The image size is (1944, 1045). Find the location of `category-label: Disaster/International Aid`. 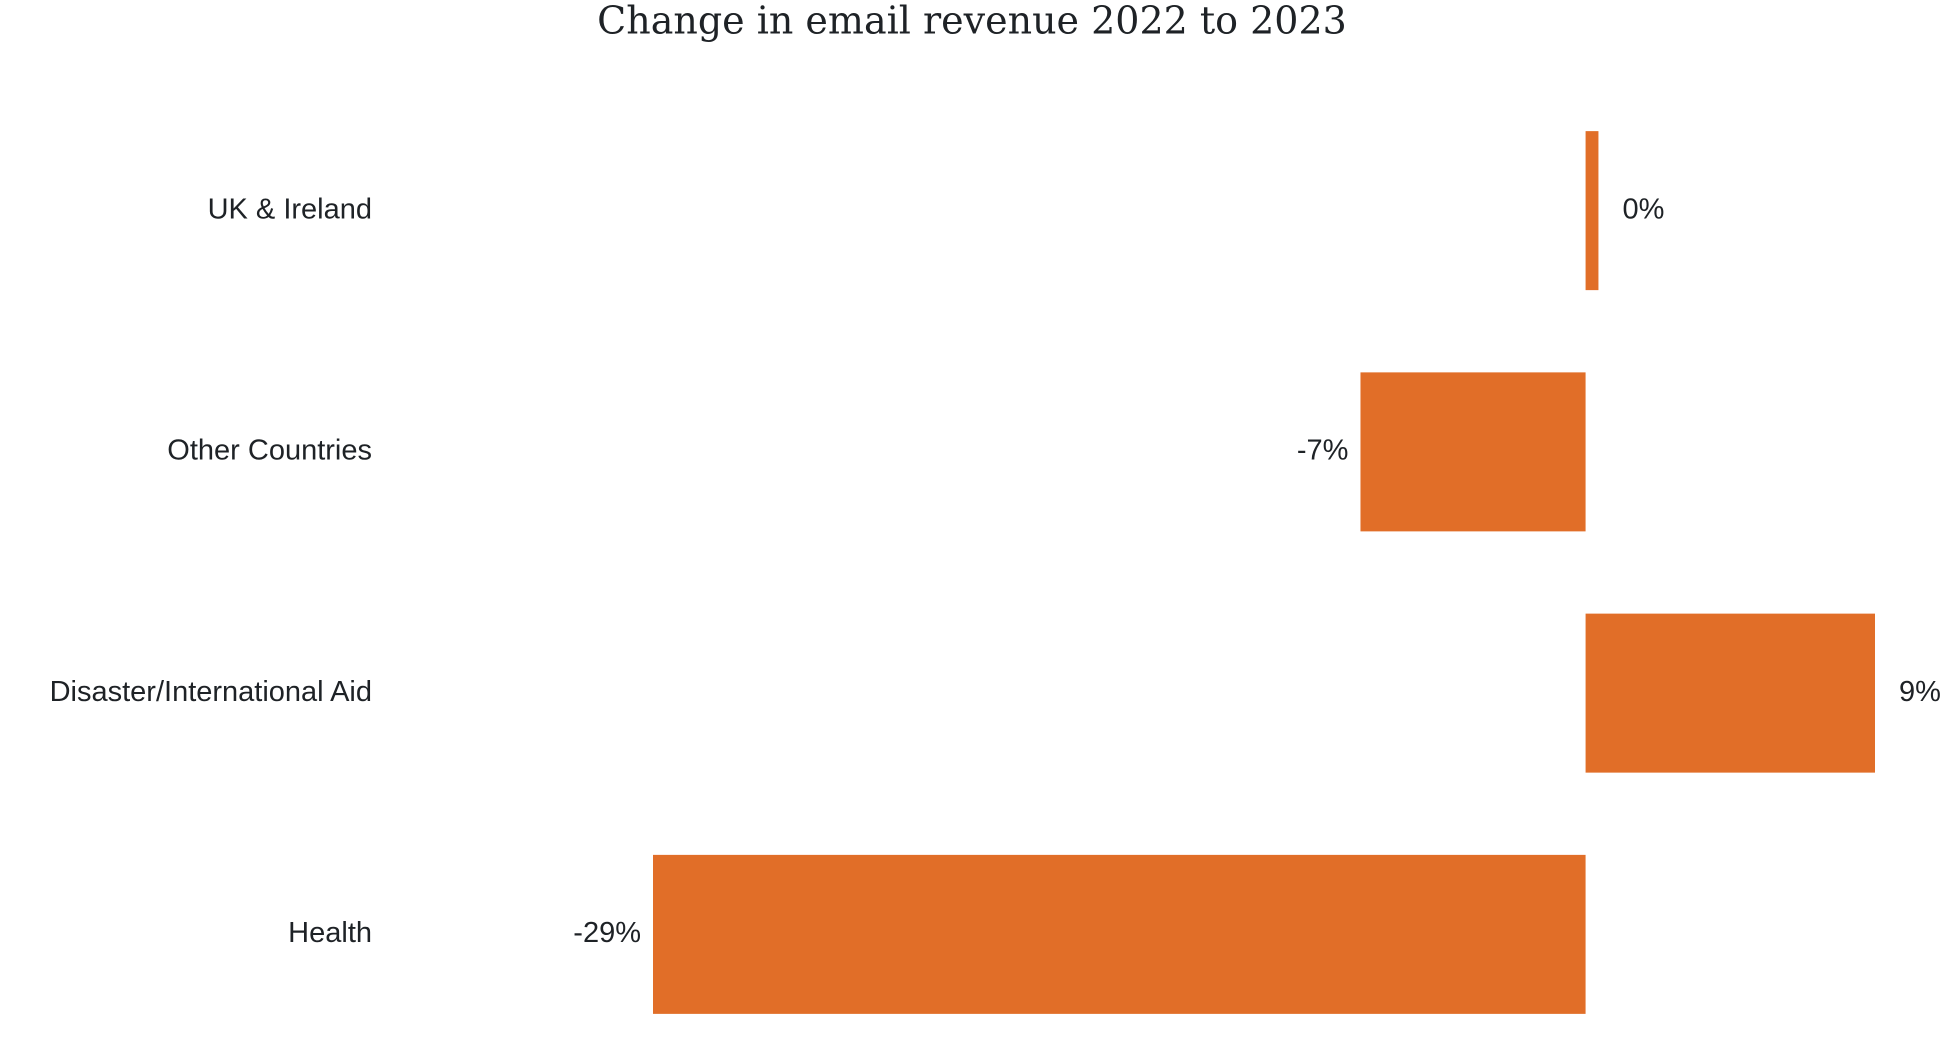

category-label: Disaster/International Aid is located at coordinates (211, 692).